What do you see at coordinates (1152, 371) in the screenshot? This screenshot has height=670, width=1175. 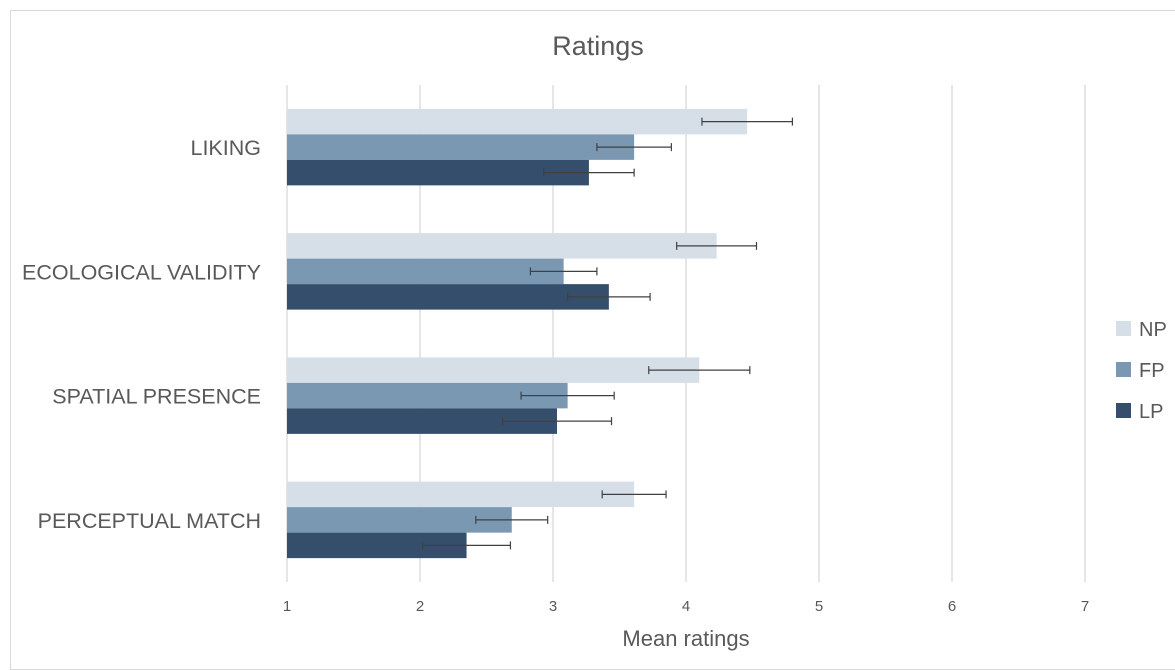 I see `legend-label-fp: FP` at bounding box center [1152, 371].